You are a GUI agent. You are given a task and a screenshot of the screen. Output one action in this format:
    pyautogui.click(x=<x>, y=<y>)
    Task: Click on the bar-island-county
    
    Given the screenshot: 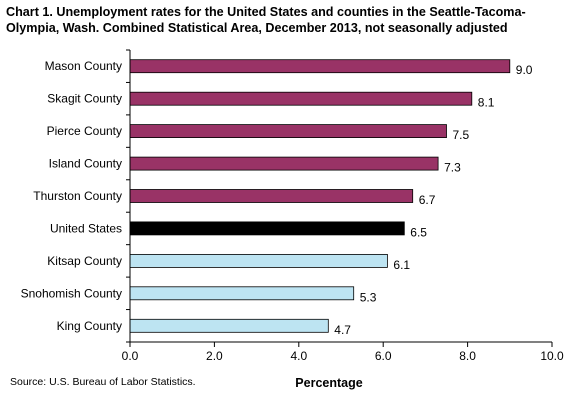 What is the action you would take?
    pyautogui.click(x=284, y=163)
    